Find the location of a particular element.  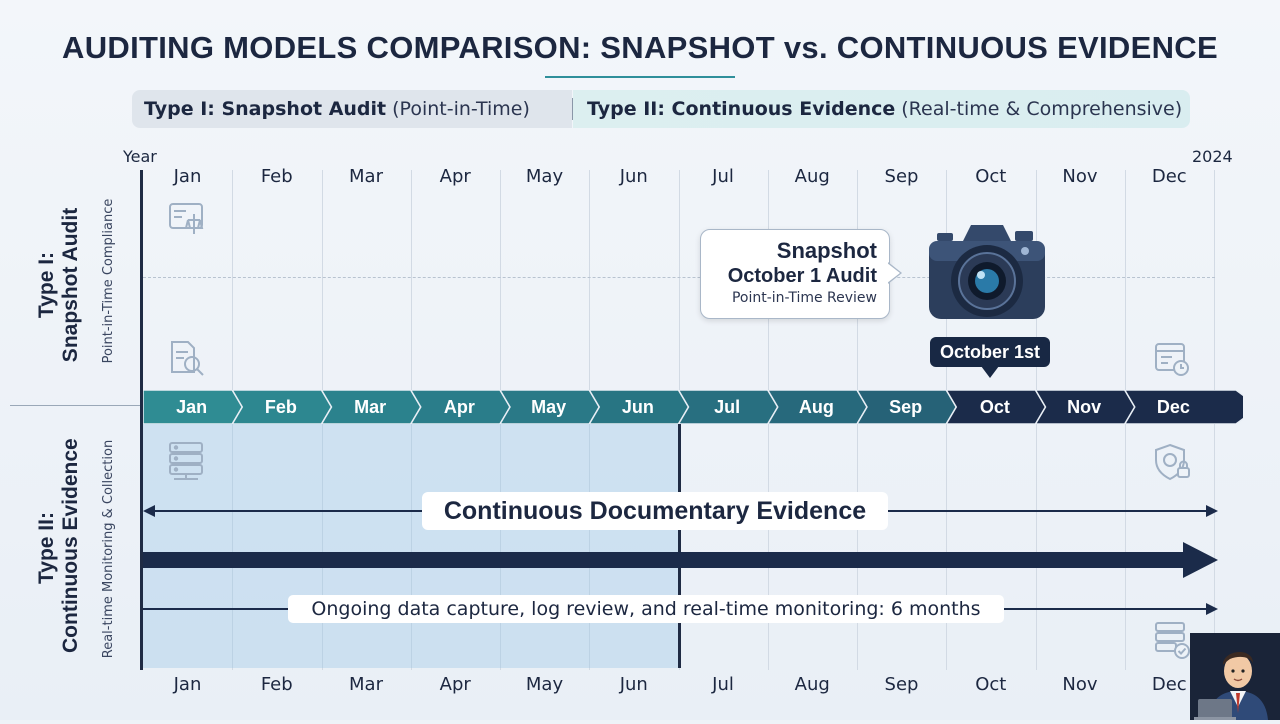

banner-label-apr: Apr is located at coordinates (459, 407).